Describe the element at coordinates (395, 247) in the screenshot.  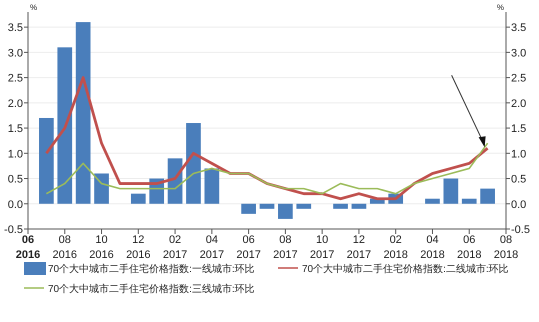
I see `x-tick-label: 02 2018` at that location.